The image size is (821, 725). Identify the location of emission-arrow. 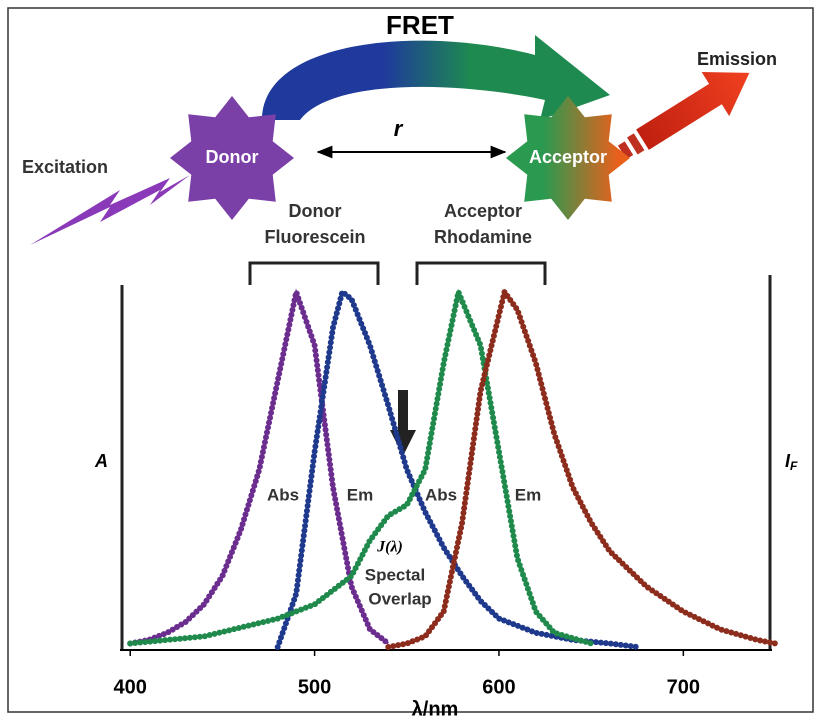
(683, 116).